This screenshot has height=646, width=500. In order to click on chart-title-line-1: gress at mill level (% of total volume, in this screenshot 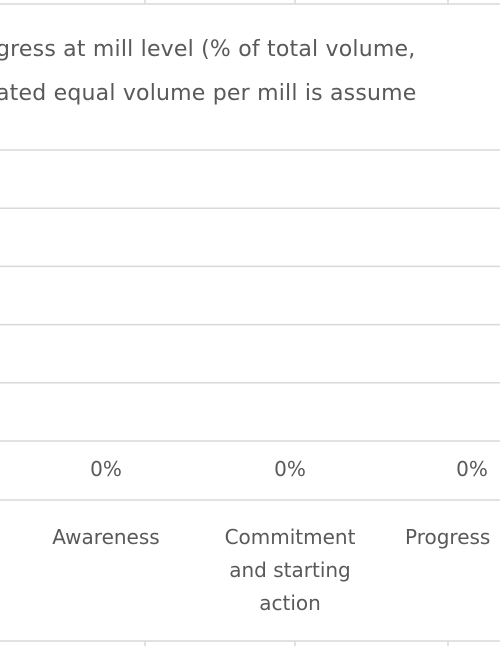, I will do `click(207, 49)`.